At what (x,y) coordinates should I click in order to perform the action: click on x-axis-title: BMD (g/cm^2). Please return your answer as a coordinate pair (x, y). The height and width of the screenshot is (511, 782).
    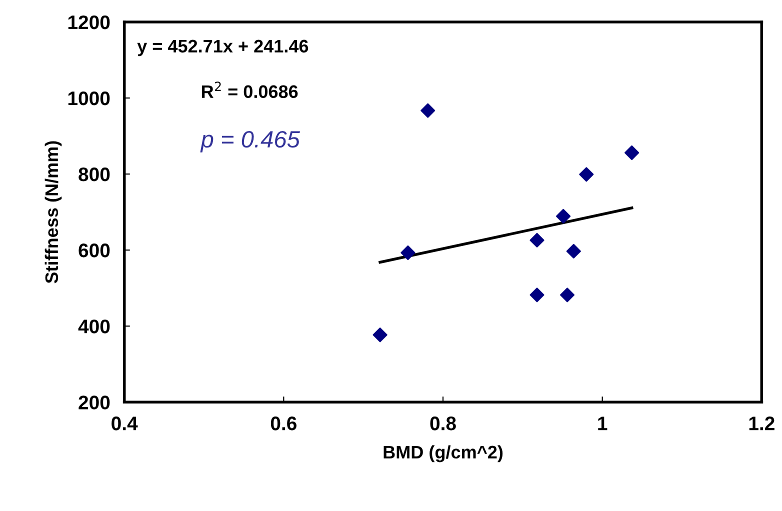
    Looking at the image, I should click on (443, 453).